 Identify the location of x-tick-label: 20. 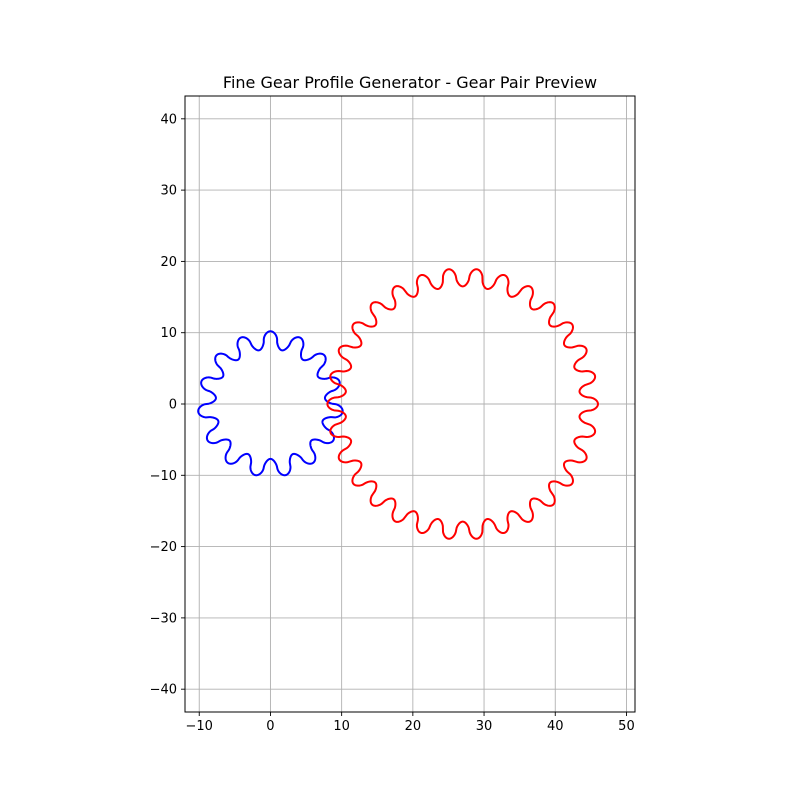
(413, 726).